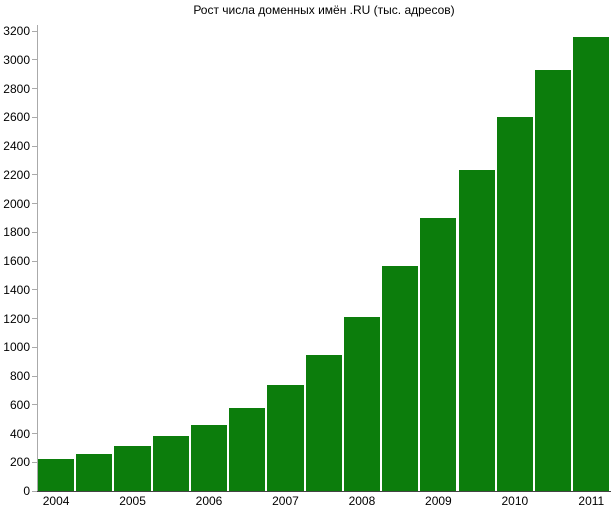  What do you see at coordinates (16, 347) in the screenshot?
I see `y-tick-label: 1000` at bounding box center [16, 347].